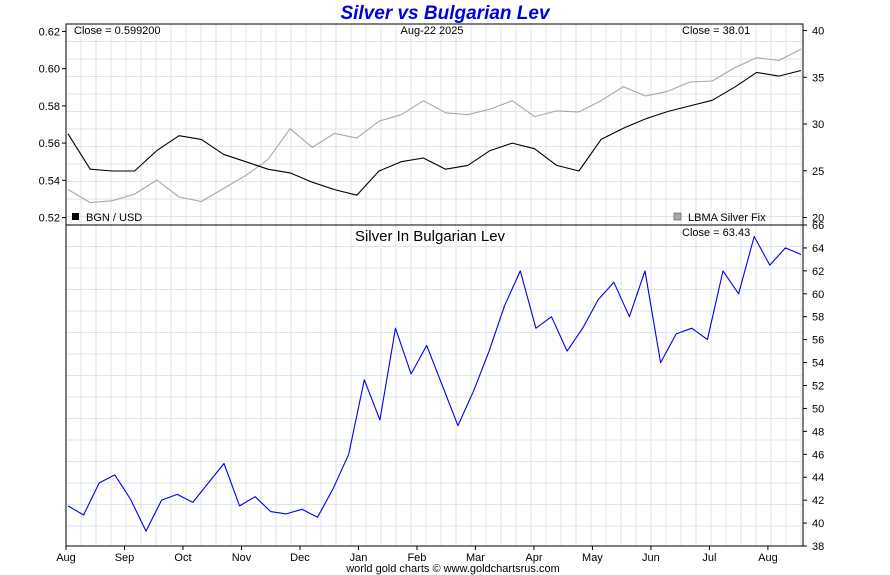 Image resolution: width=890 pixels, height=575 pixels. I want to click on close-right-label: Close = 38.01, so click(716, 31).